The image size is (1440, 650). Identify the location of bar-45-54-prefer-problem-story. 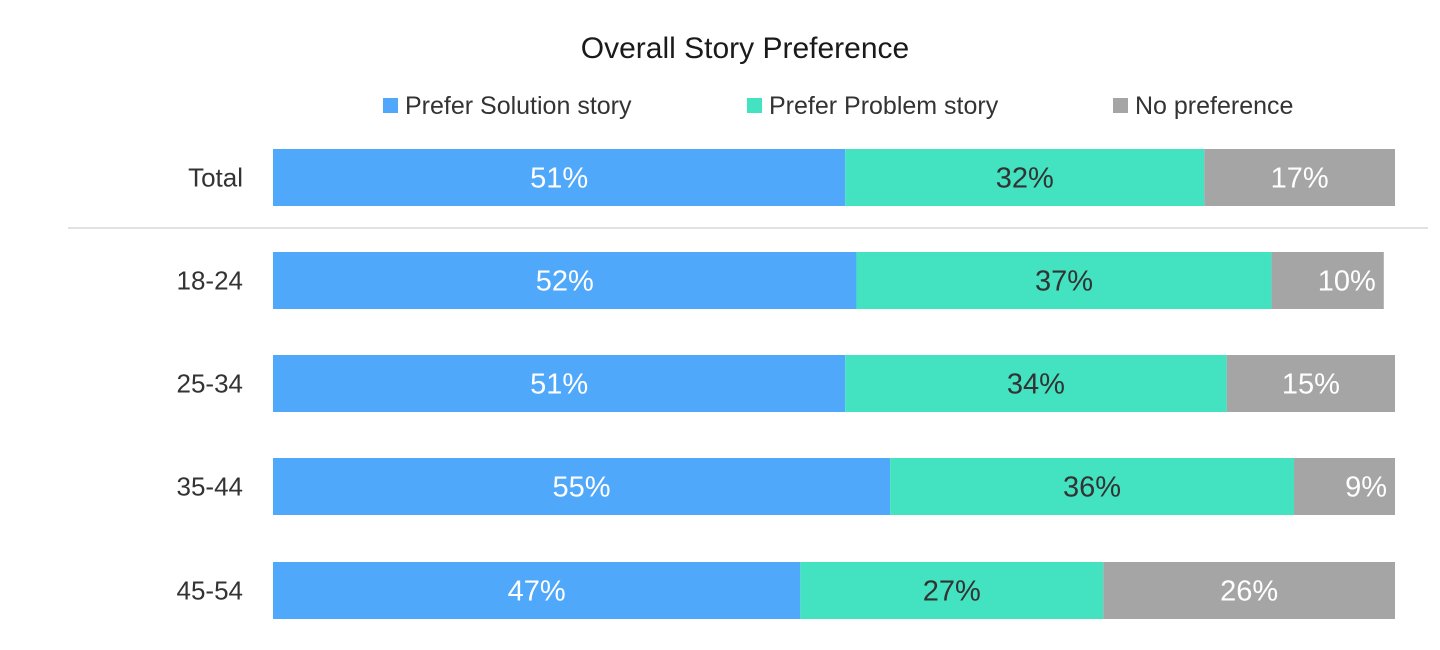
(952, 590).